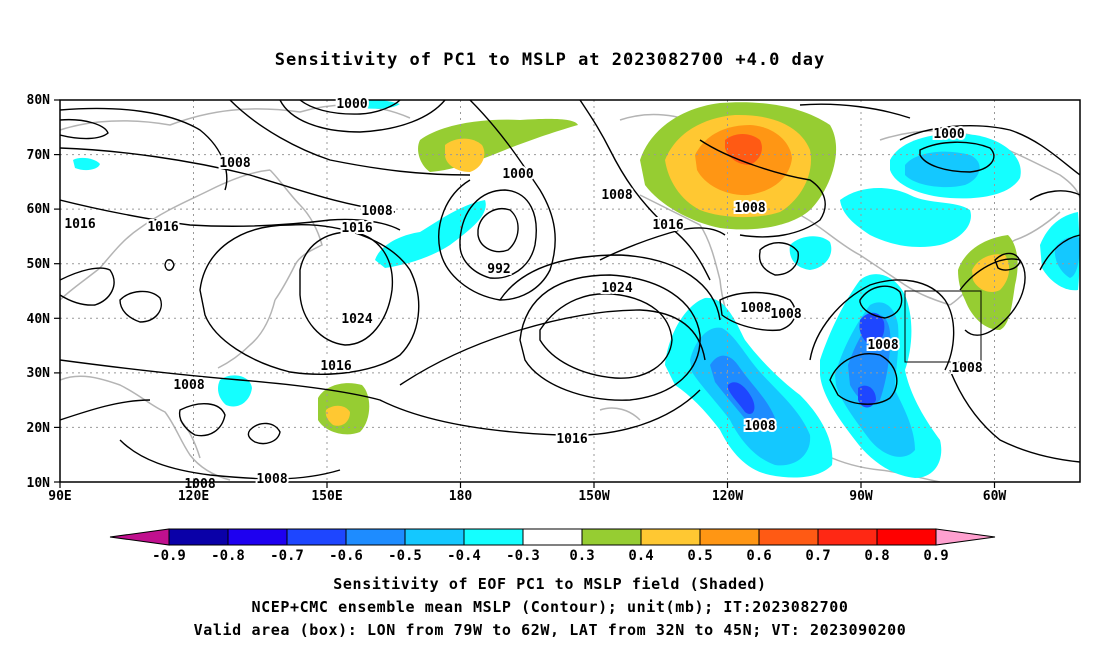 This screenshot has width=1100, height=650. Describe the element at coordinates (464, 556) in the screenshot. I see `colorbar-label: -0.4` at that location.